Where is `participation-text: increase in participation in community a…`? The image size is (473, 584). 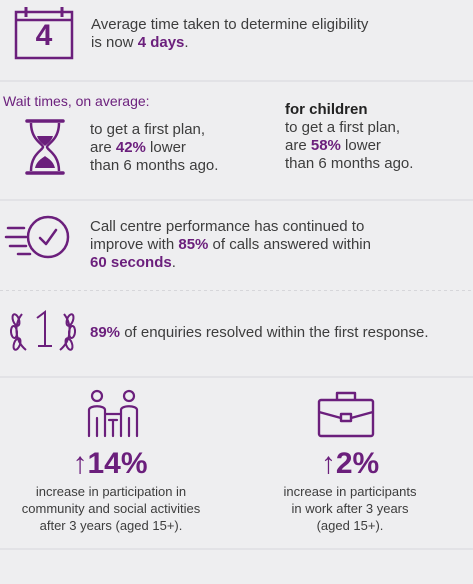
participation-text: increase in participation in community a… is located at coordinates (111, 508).